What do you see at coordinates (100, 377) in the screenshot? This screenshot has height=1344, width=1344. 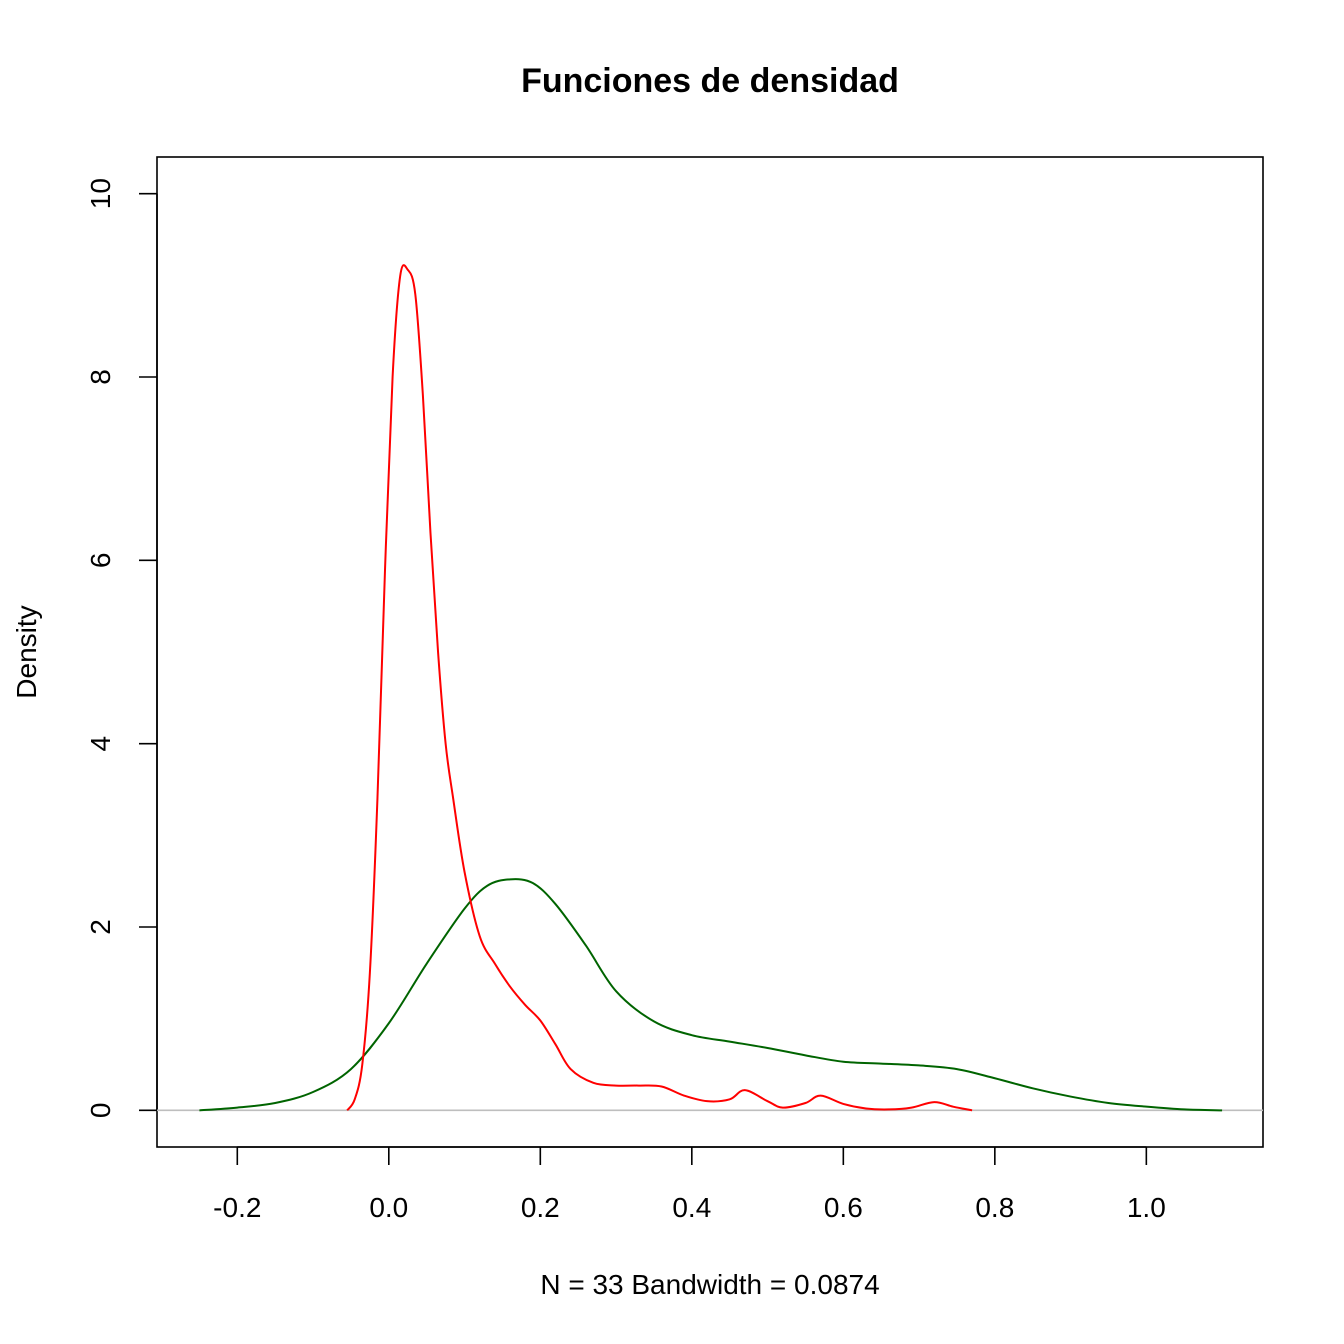 I see `y-tick-label: 8` at bounding box center [100, 377].